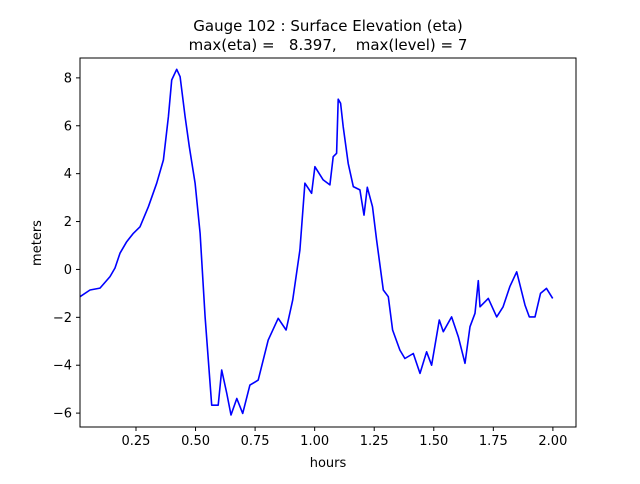 This screenshot has width=640, height=484. What do you see at coordinates (68, 174) in the screenshot?
I see `y-tick-label: 4` at bounding box center [68, 174].